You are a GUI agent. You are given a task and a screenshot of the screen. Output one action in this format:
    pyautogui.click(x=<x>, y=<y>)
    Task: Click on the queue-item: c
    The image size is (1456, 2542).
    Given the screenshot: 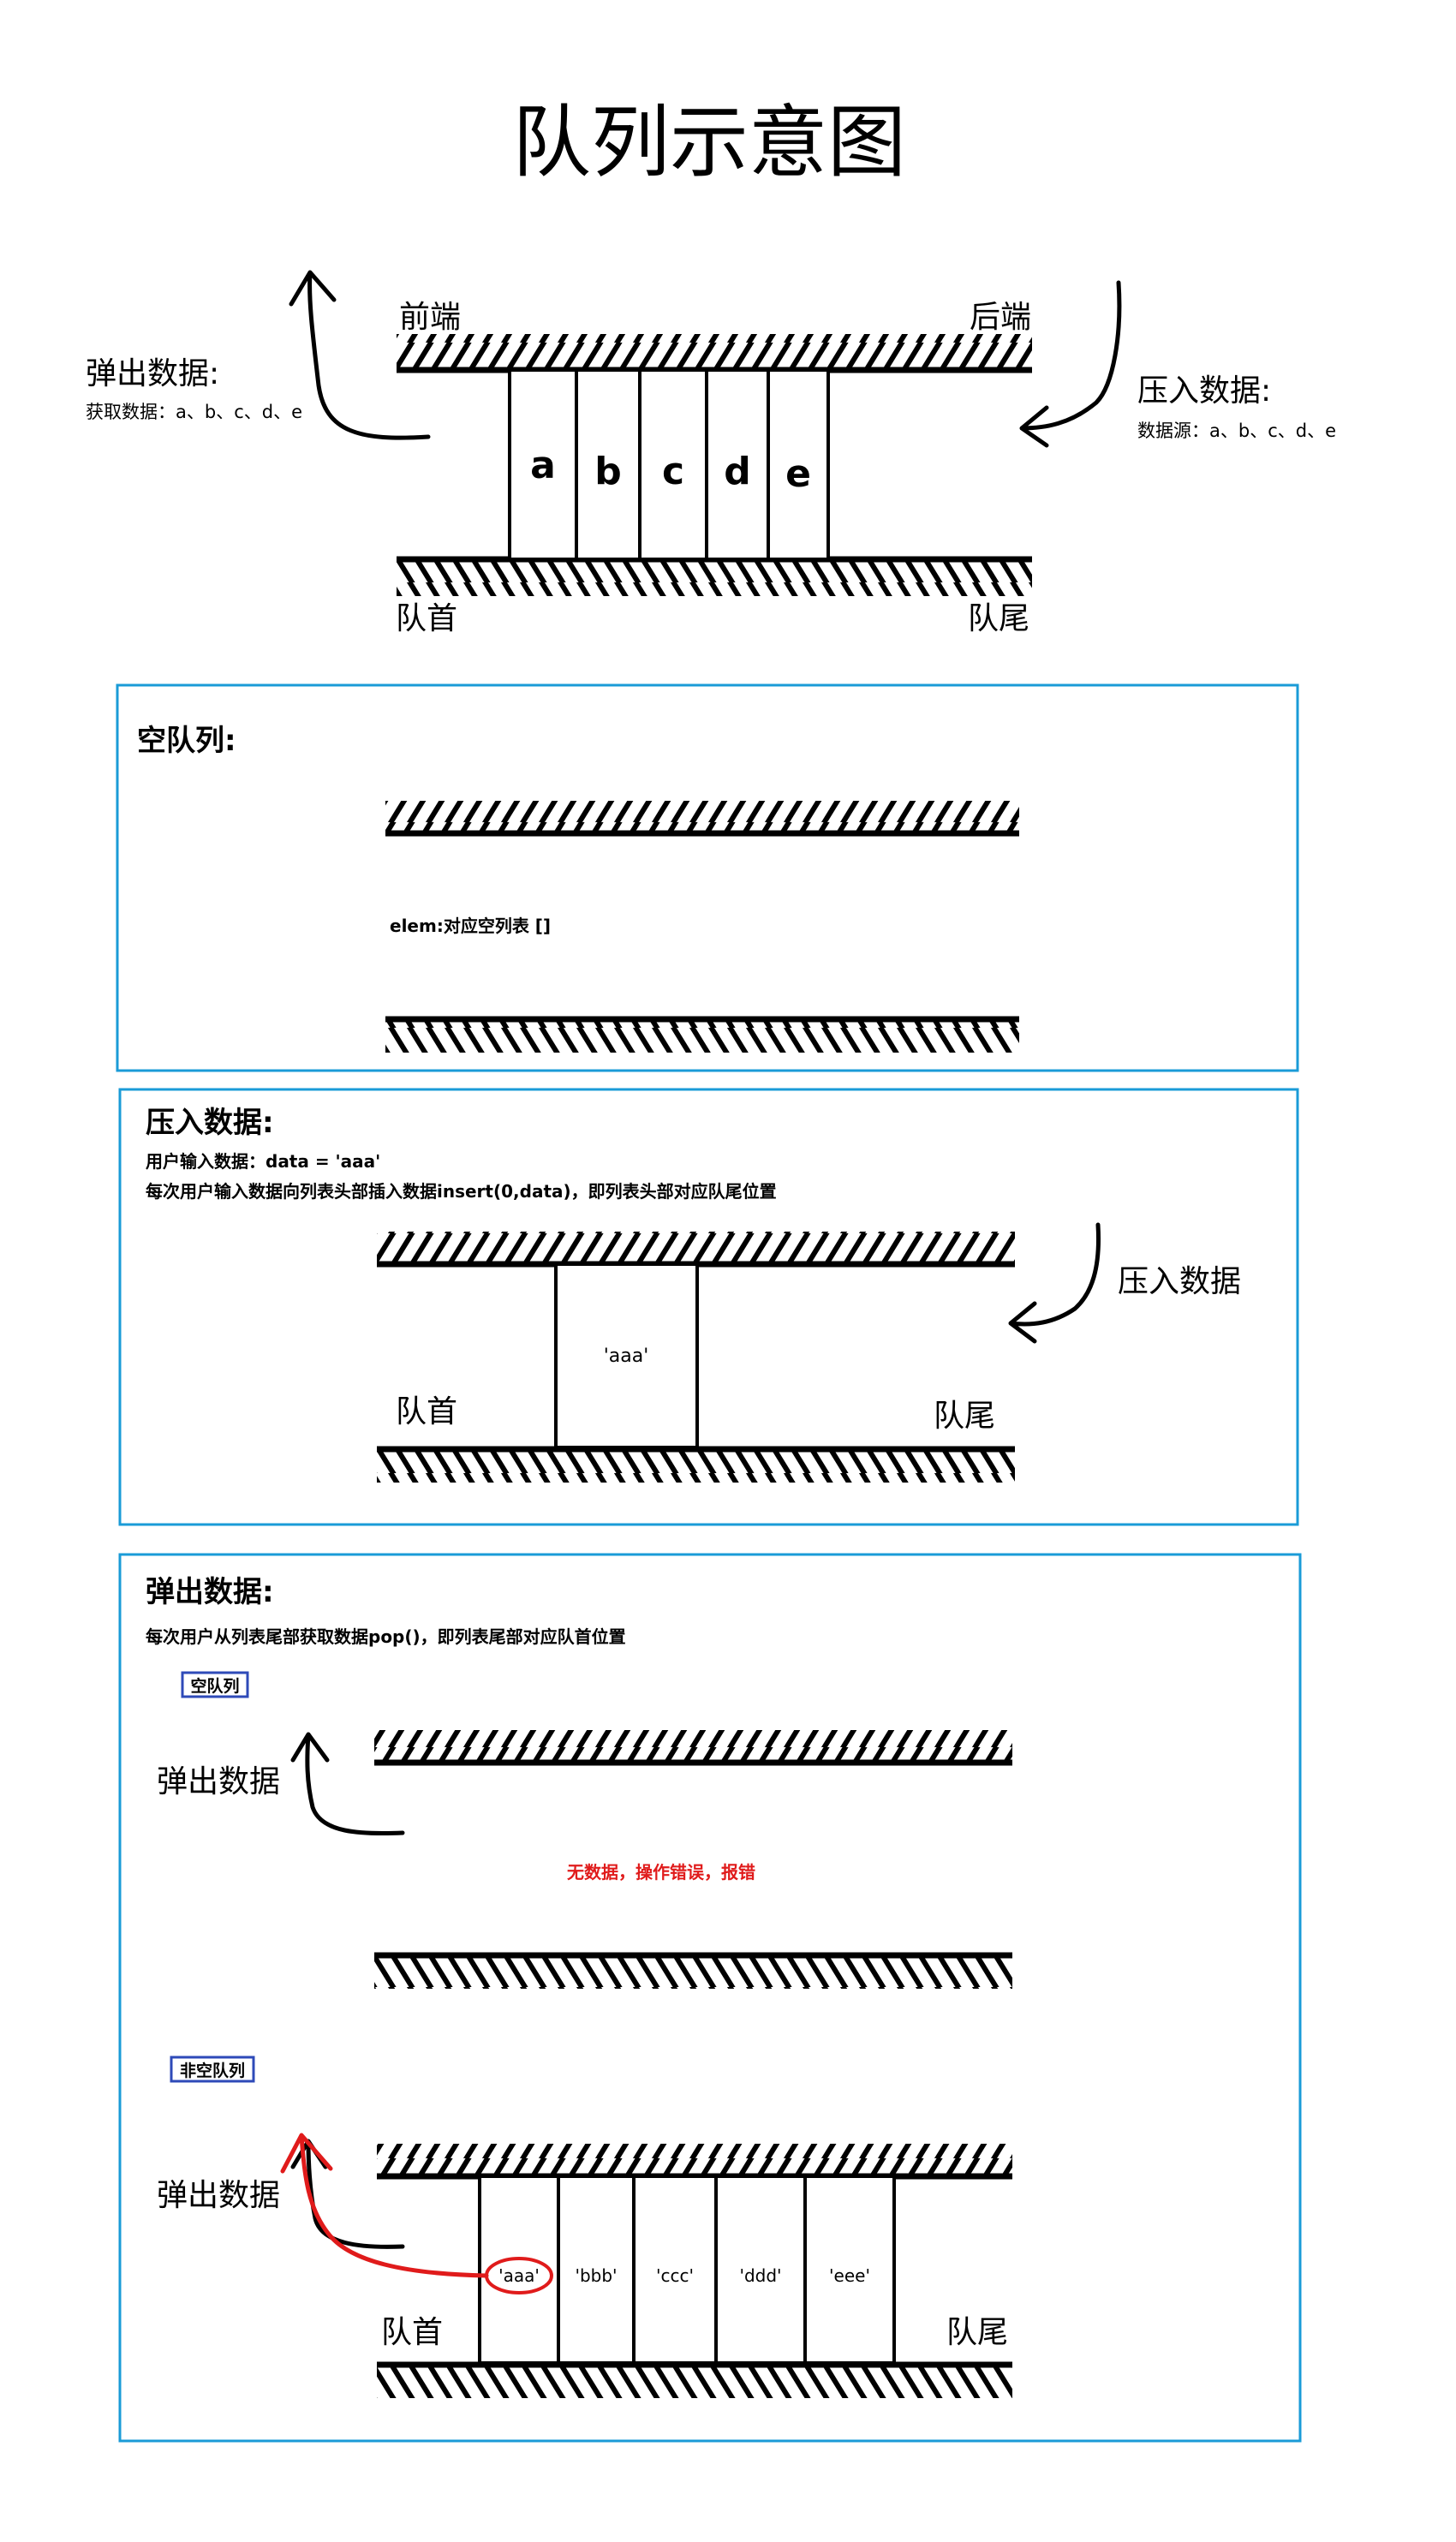 What is the action you would take?
    pyautogui.click(x=673, y=471)
    